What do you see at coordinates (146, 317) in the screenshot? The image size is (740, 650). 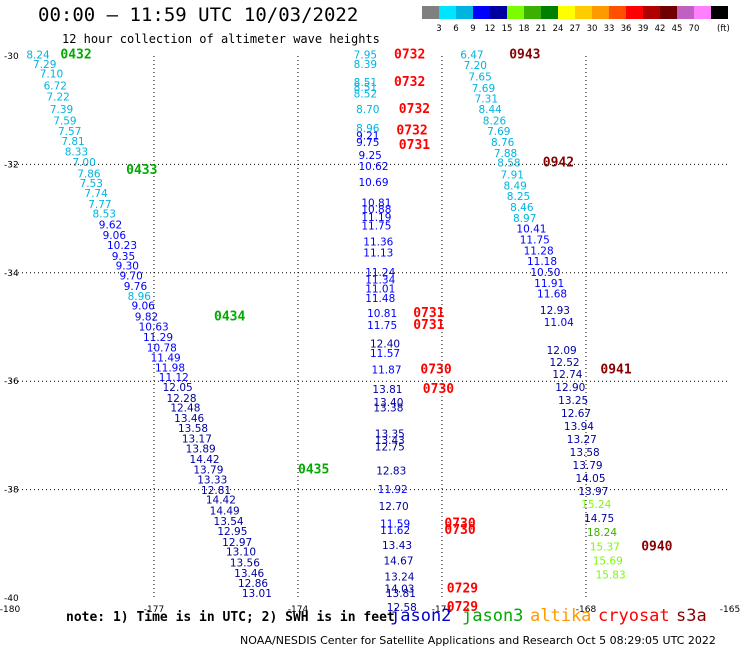 I see `swh-value-label: 9.82` at bounding box center [146, 317].